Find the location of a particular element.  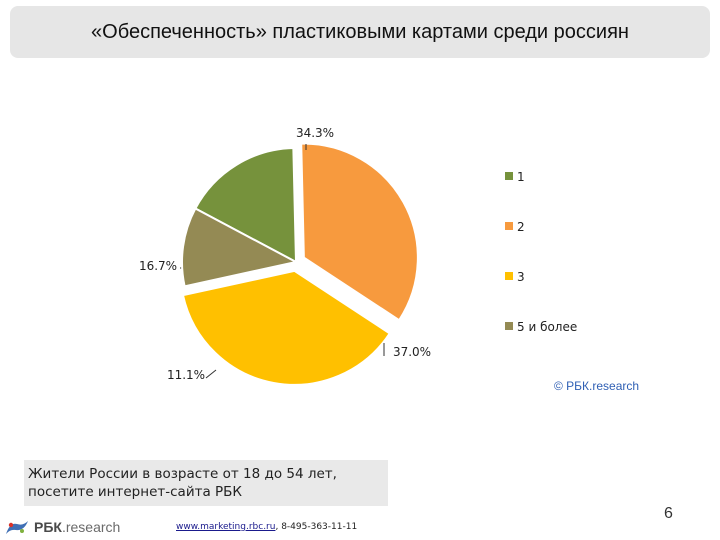

footer-contacts: www.marketing.rbc.ru, 8-495-363-11-11 is located at coordinates (266, 527).